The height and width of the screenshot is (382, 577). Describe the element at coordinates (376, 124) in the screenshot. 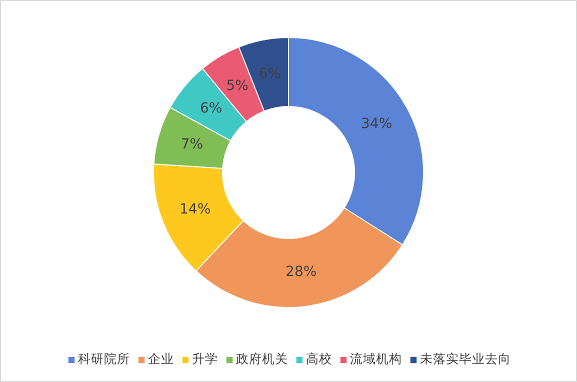

I see `data-label: 34%` at that location.